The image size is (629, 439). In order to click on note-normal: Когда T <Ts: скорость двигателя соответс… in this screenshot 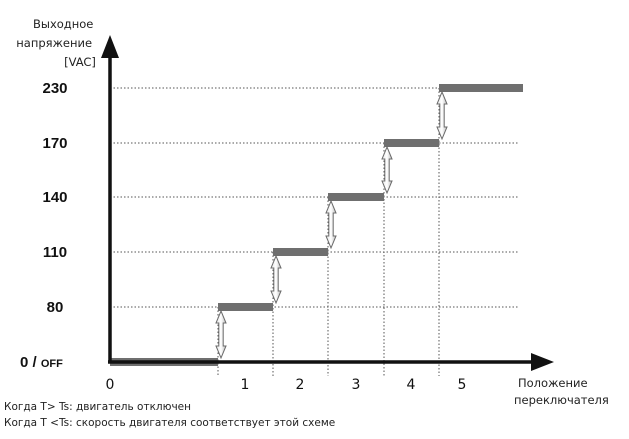, I will do `click(170, 423)`.